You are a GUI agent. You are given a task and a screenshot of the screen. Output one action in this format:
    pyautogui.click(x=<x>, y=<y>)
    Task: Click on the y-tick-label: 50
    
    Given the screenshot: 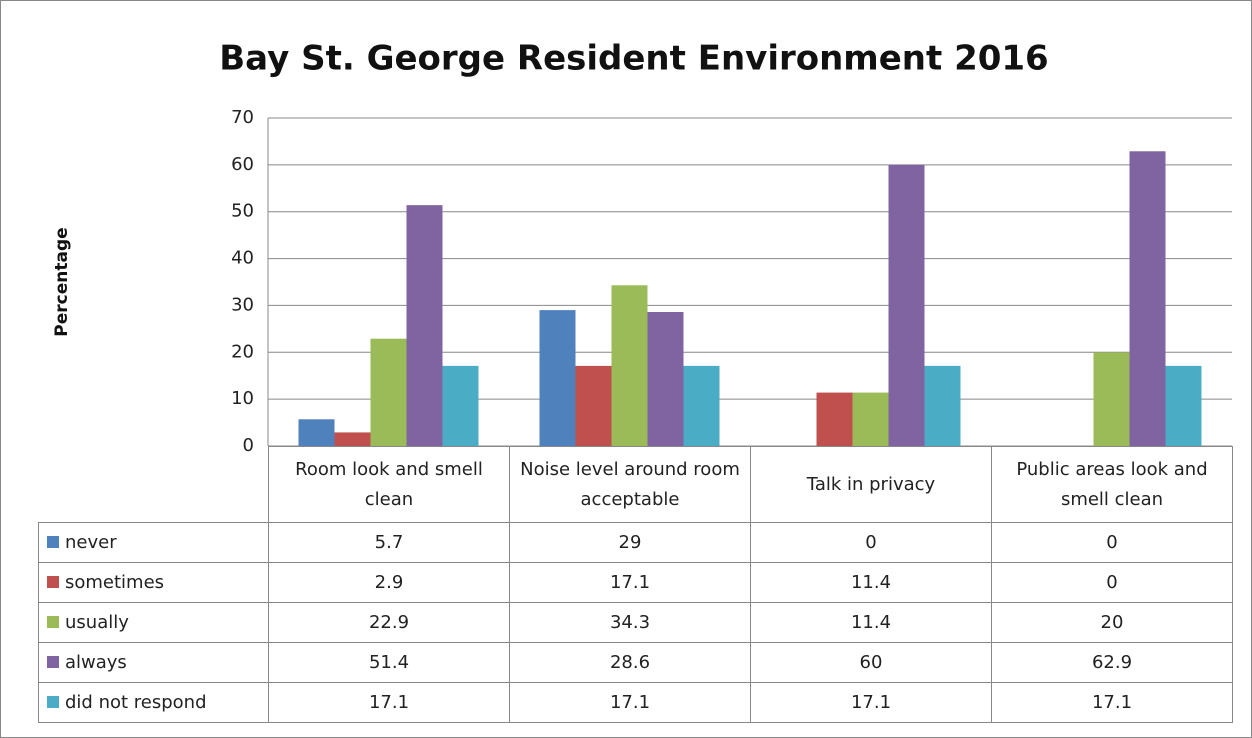 What is the action you would take?
    pyautogui.click(x=242, y=211)
    